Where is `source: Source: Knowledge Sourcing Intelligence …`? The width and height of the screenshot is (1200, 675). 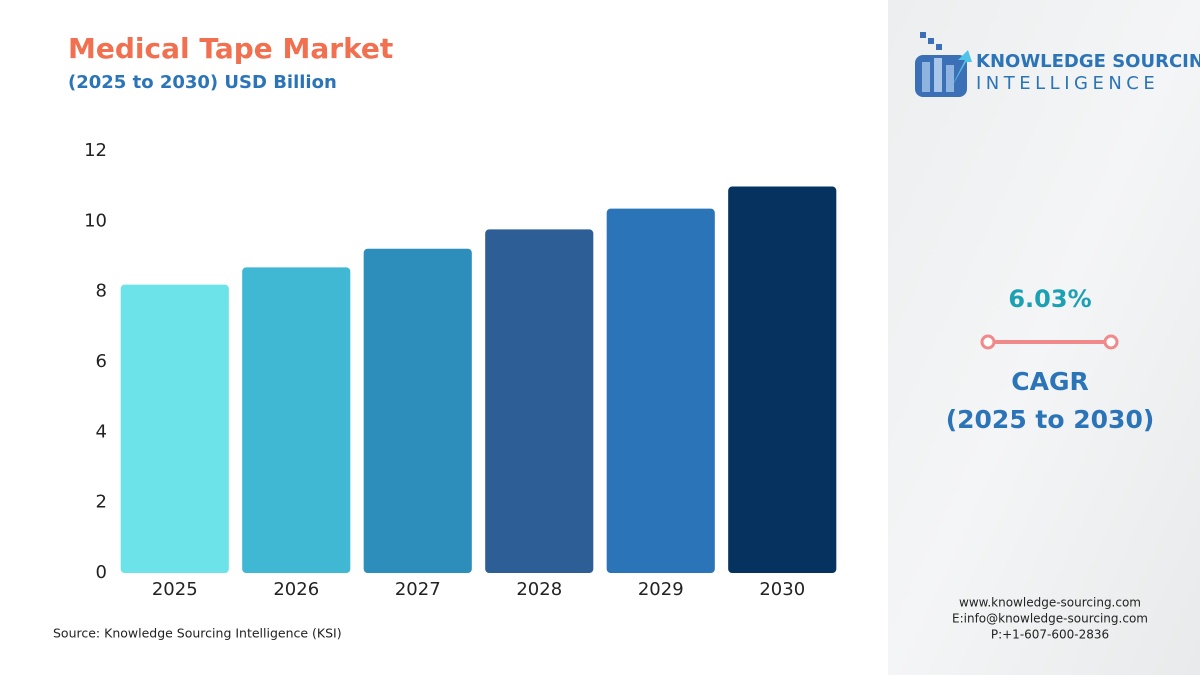 source: Source: Knowledge Sourcing Intelligence … is located at coordinates (197, 633).